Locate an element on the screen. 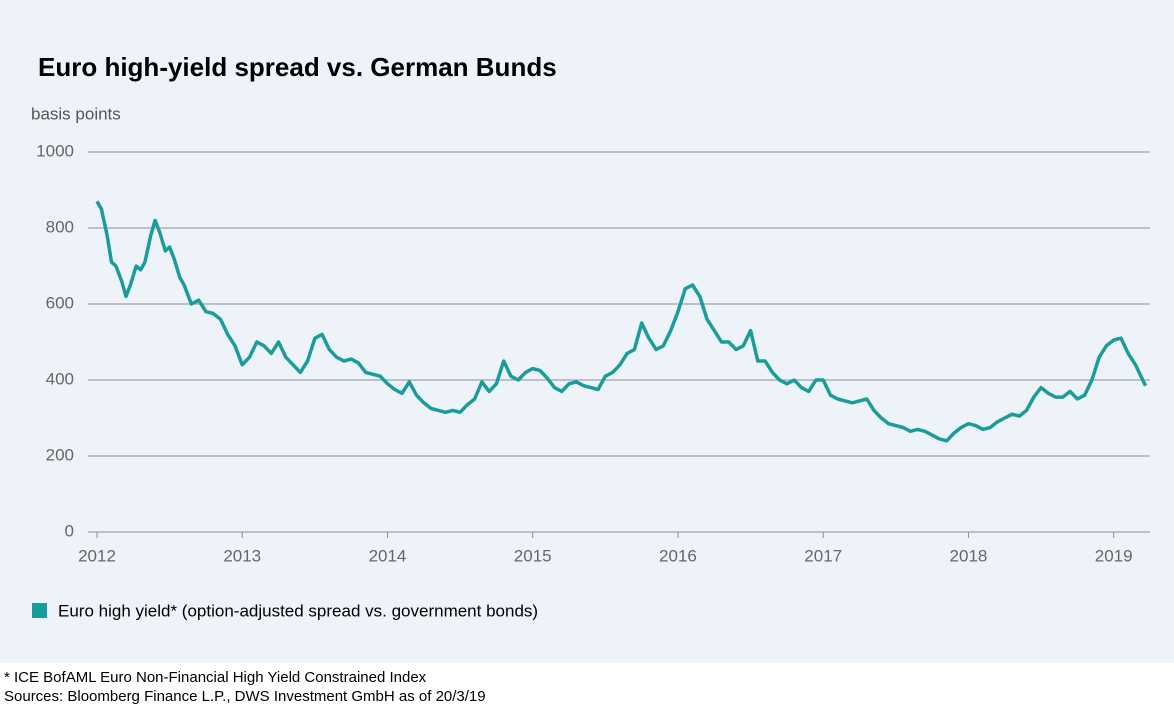  legend-swatch is located at coordinates (39, 610).